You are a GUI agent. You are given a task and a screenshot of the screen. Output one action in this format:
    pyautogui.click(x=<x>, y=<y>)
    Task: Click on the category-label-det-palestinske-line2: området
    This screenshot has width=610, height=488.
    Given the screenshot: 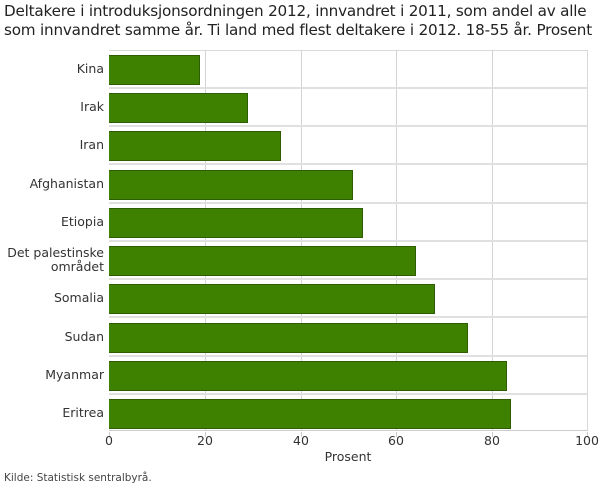 What is the action you would take?
    pyautogui.click(x=77, y=266)
    